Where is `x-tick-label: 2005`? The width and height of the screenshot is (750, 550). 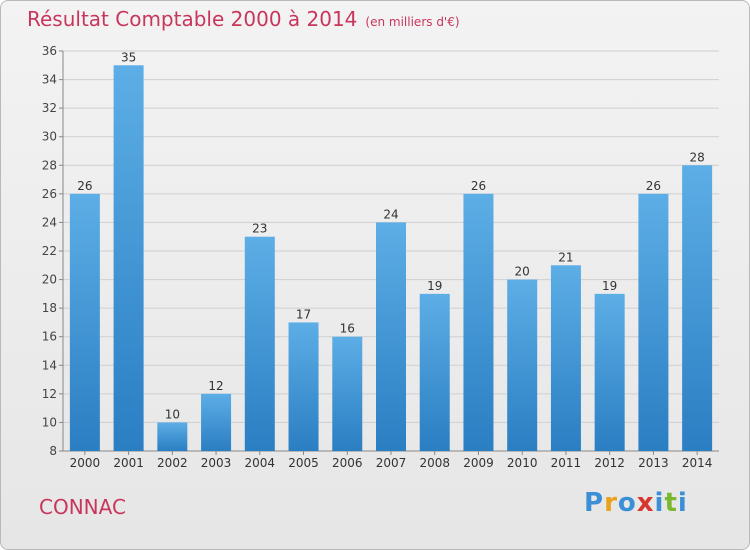 x-tick-label: 2005 is located at coordinates (303, 463).